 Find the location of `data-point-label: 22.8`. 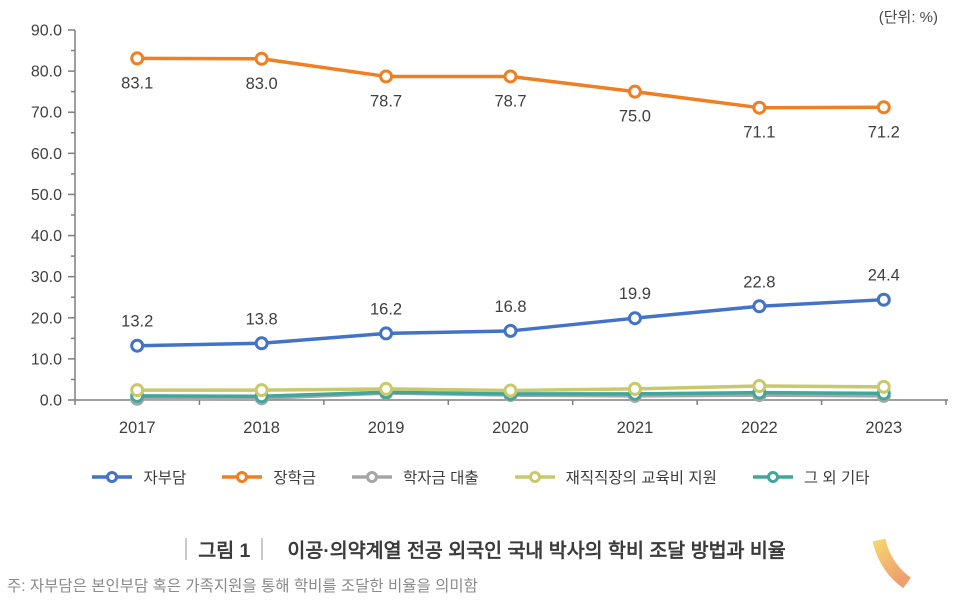

data-point-label: 22.8 is located at coordinates (759, 282).